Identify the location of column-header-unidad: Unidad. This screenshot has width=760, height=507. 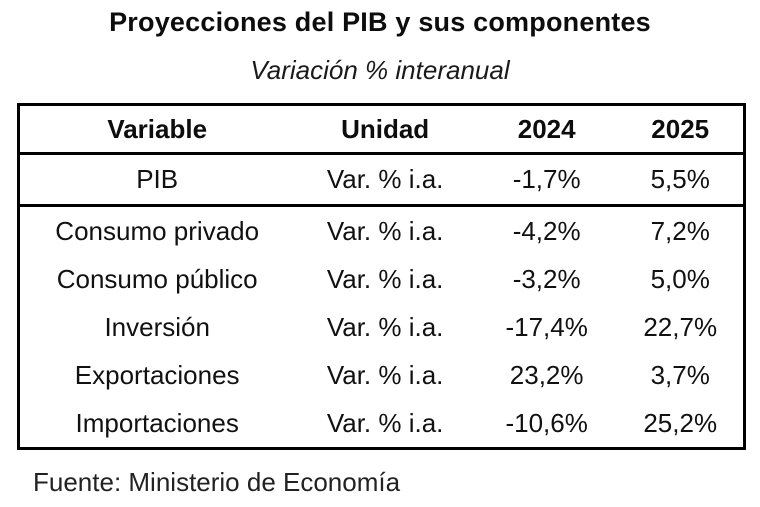
(385, 129).